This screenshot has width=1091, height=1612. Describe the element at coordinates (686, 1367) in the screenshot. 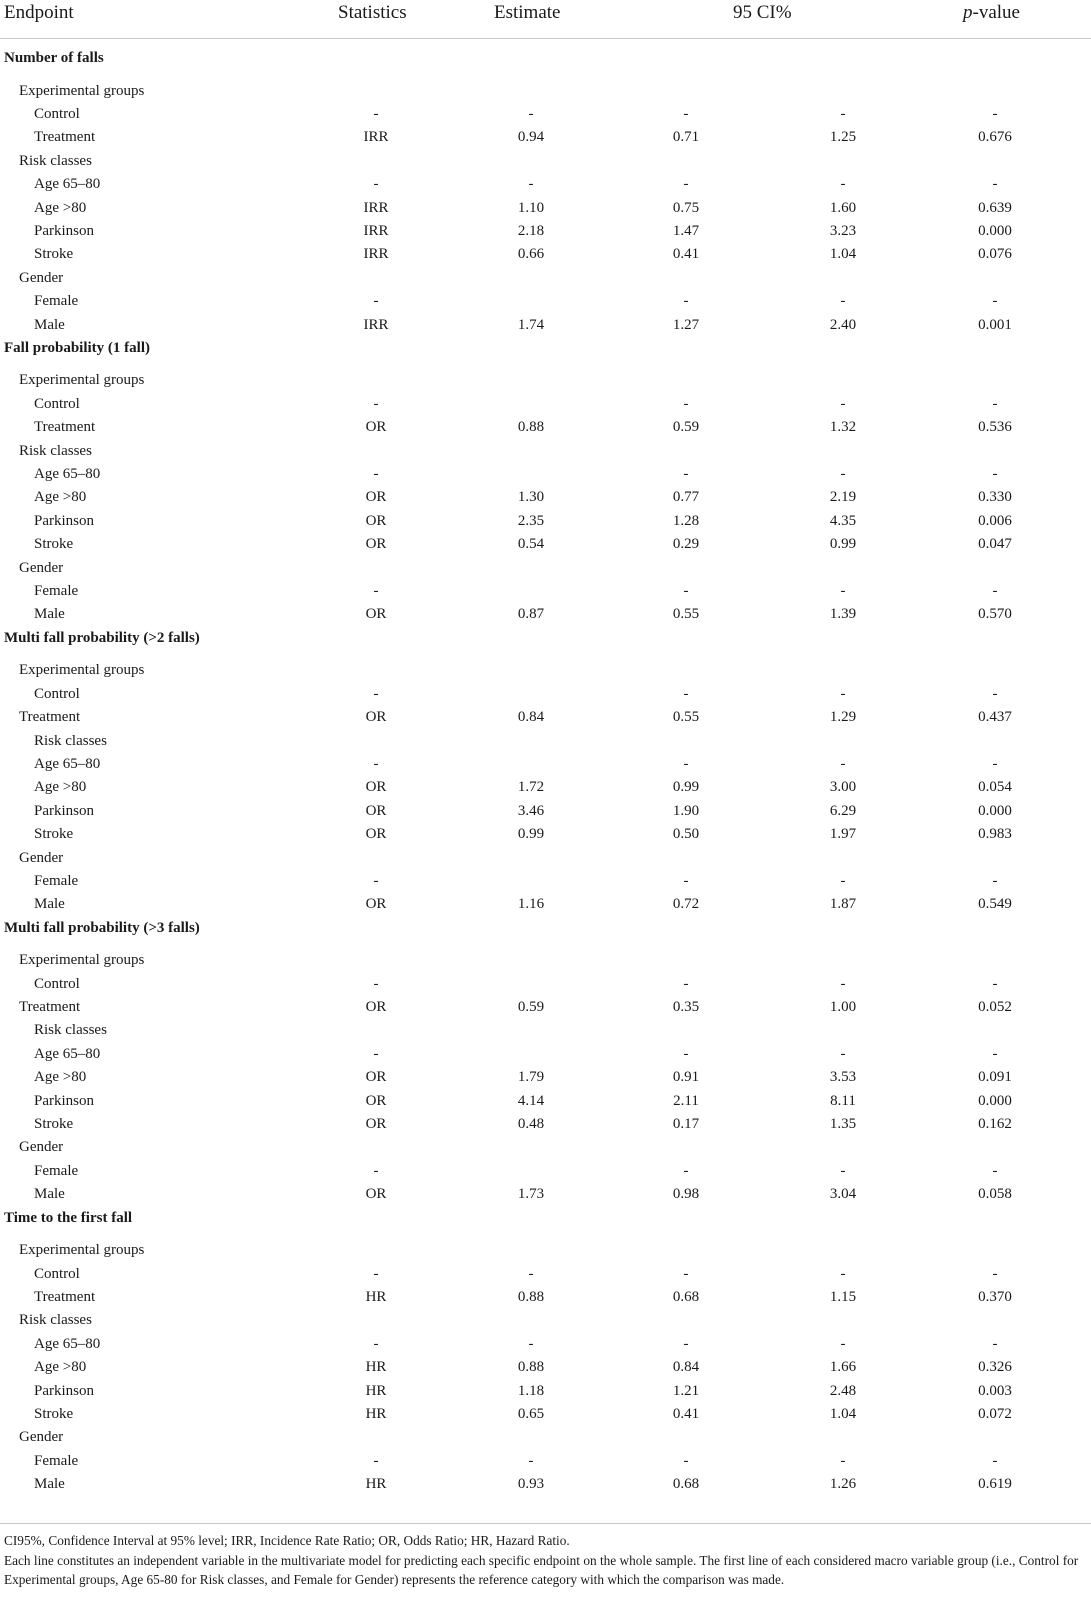

I see `cell-ci-lower: 0.84` at that location.